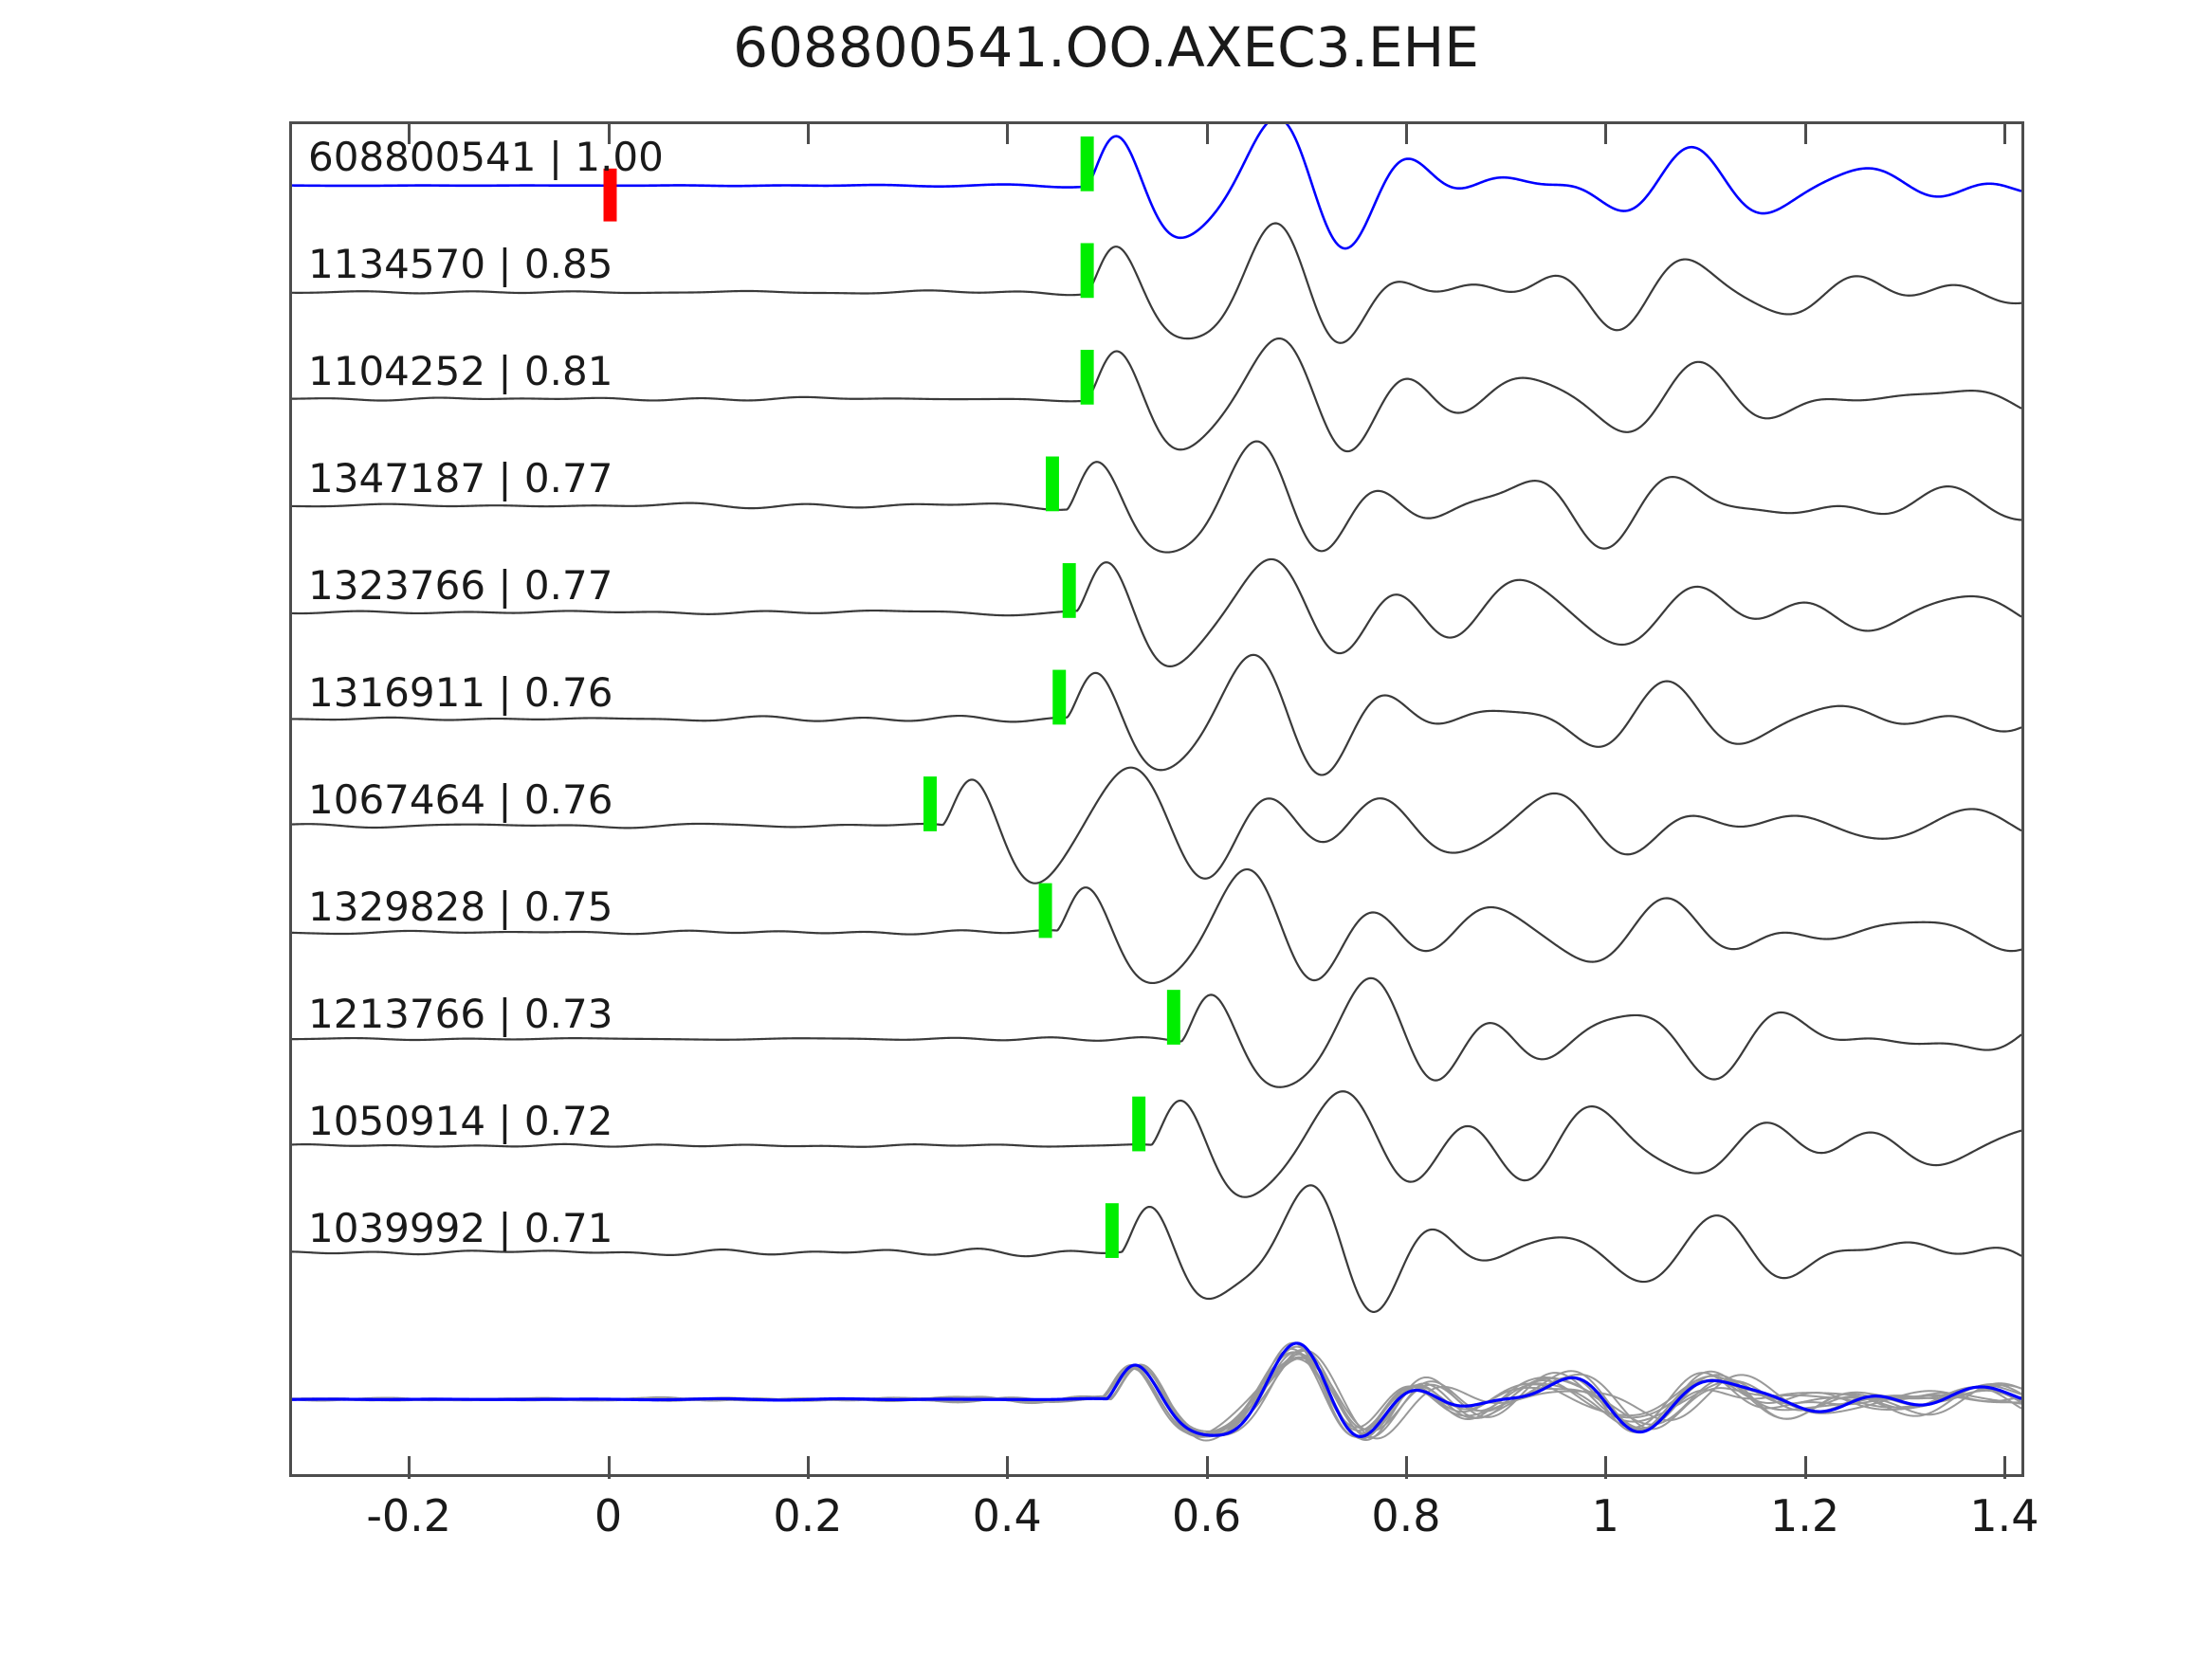 Image resolution: width=2212 pixels, height=1659 pixels. What do you see at coordinates (460, 1121) in the screenshot?
I see `trace-label: 1050914 | 0.72` at bounding box center [460, 1121].